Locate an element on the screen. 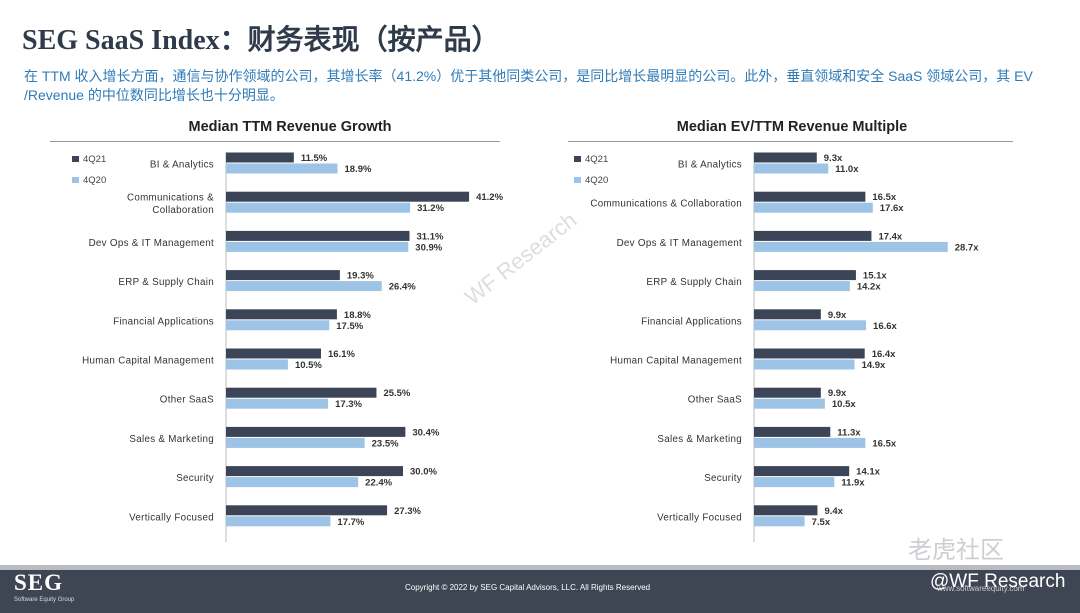 This screenshot has width=1080, height=613. category-label: Other SaaS is located at coordinates (187, 400).